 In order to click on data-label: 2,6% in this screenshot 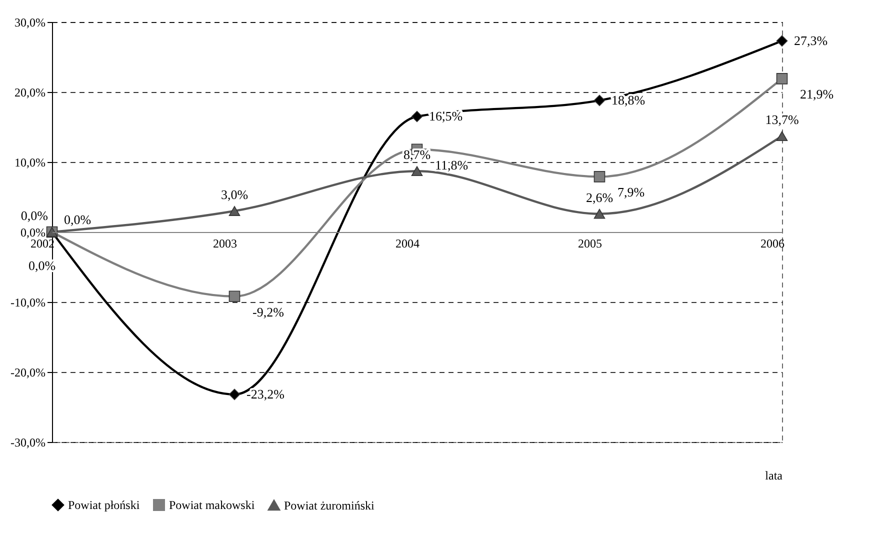, I will do `click(600, 197)`.